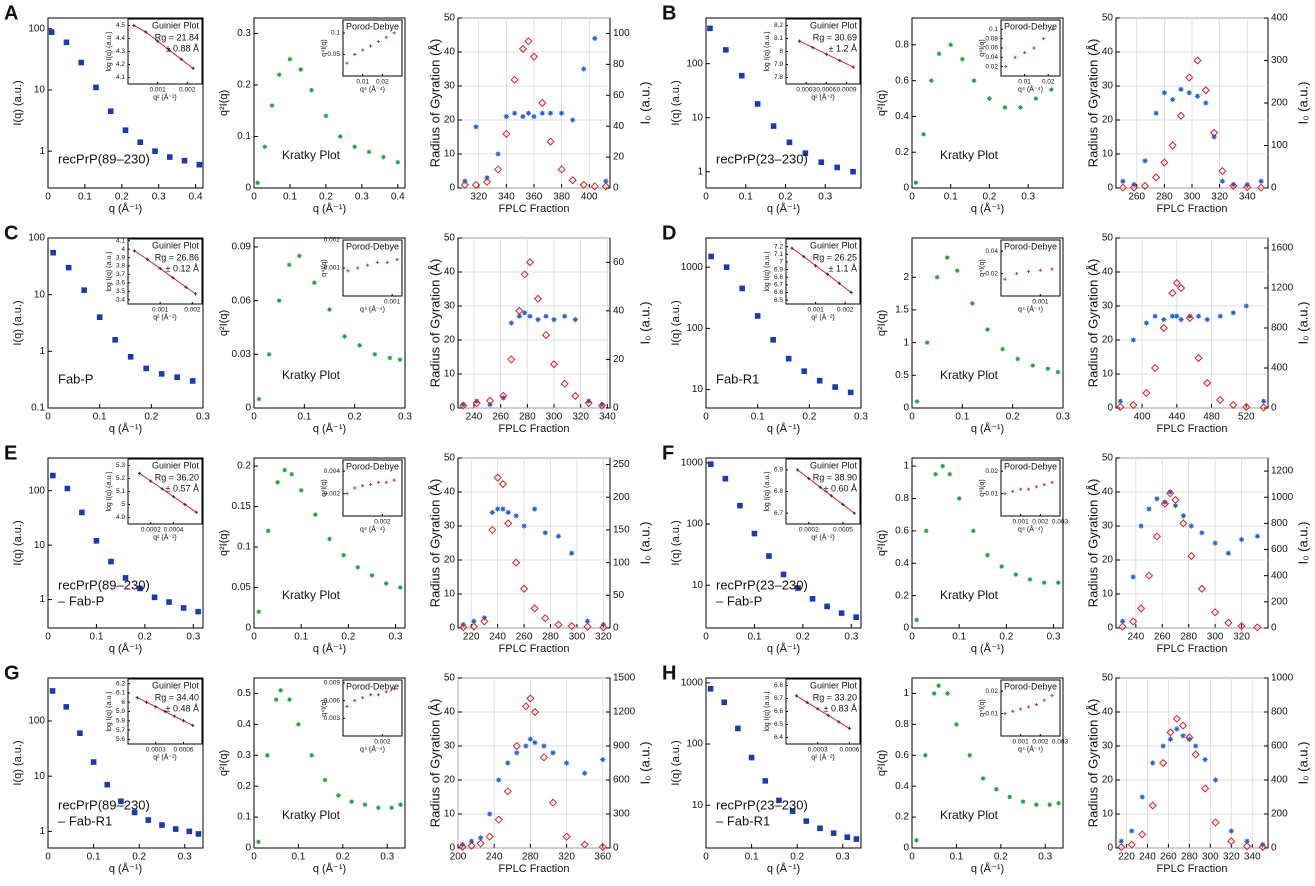  I want to click on x-tick-label: 0, so click(706, 857).